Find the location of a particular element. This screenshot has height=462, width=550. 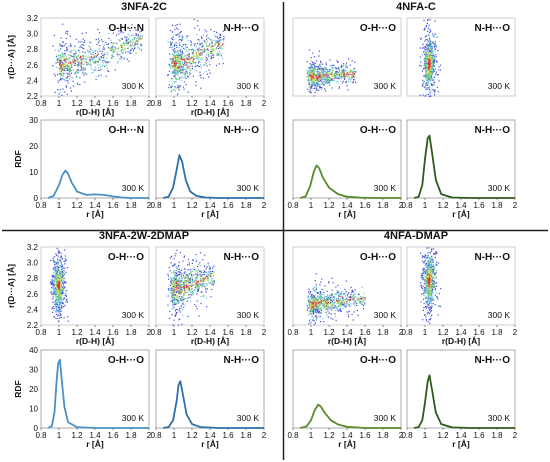

x-tick-label: 1.2 is located at coordinates (77, 332).